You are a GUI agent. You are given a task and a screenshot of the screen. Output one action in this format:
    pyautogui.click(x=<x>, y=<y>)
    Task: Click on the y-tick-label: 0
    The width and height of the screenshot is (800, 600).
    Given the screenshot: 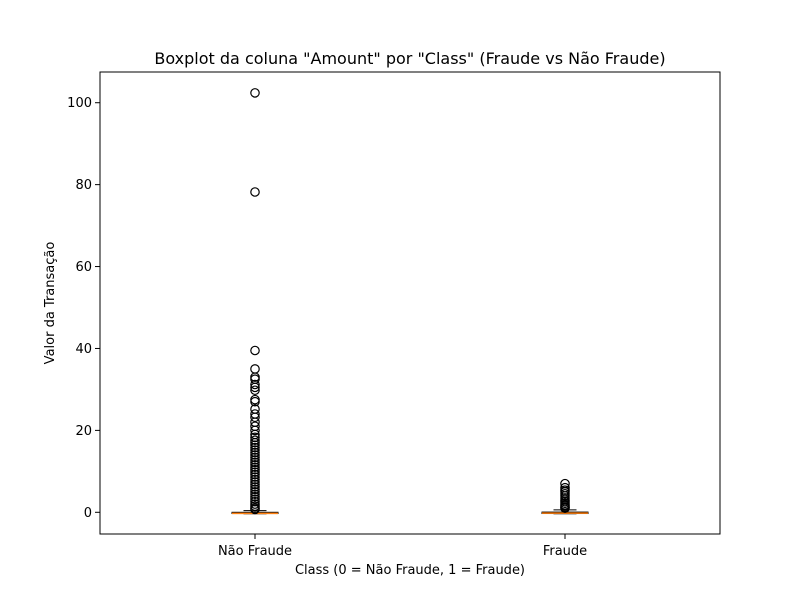 What is the action you would take?
    pyautogui.click(x=88, y=513)
    